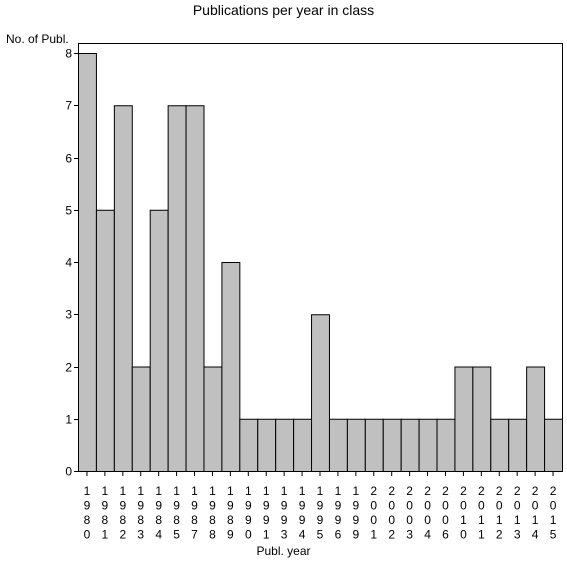 The height and width of the screenshot is (567, 567). I want to click on y-tick-label: 5, so click(68, 211).